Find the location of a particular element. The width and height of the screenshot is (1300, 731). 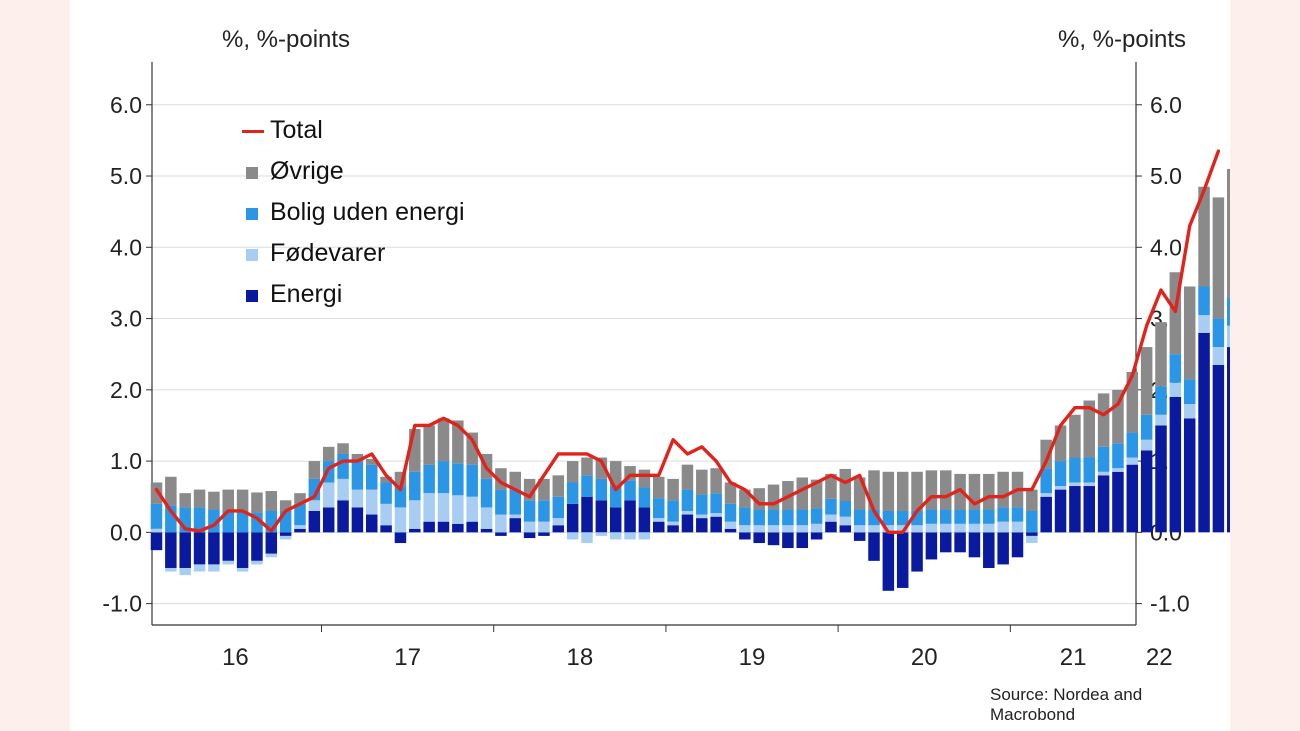

y-tick-label-left: 2.0 is located at coordinates (126, 390).